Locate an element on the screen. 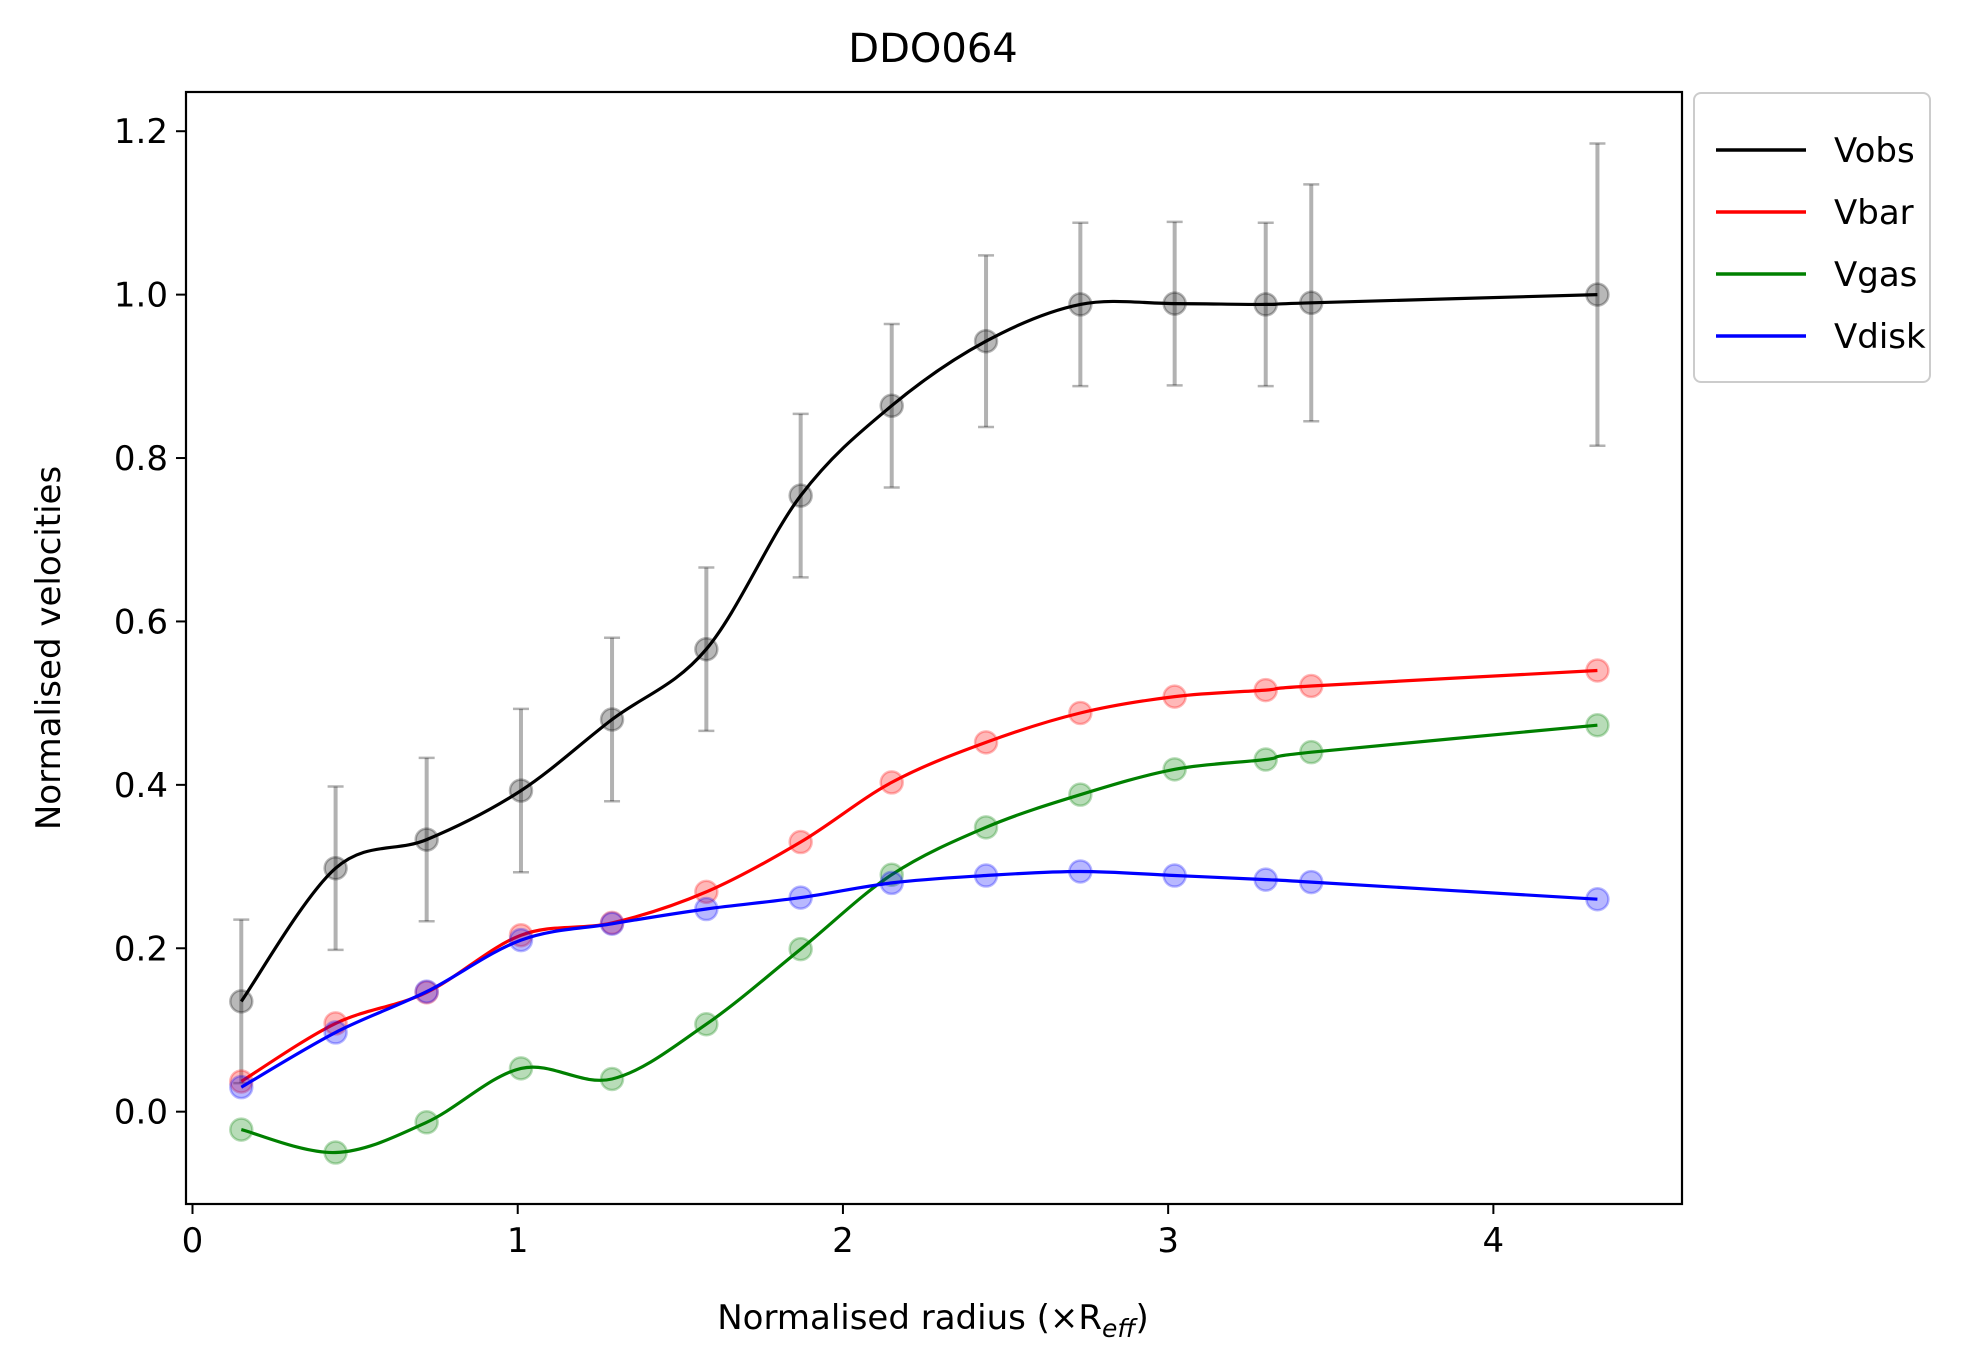  y-axis: 0.0 0.2 0.4 0.6 0.8 1.0 1.2 is located at coordinates (150, 622).